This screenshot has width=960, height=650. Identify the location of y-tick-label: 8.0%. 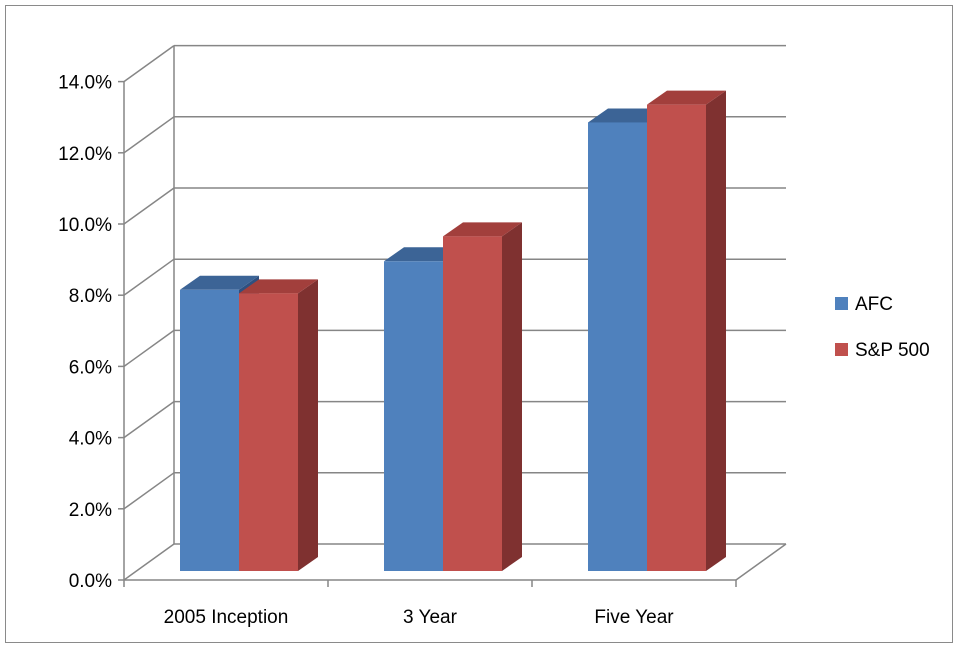
(90, 296).